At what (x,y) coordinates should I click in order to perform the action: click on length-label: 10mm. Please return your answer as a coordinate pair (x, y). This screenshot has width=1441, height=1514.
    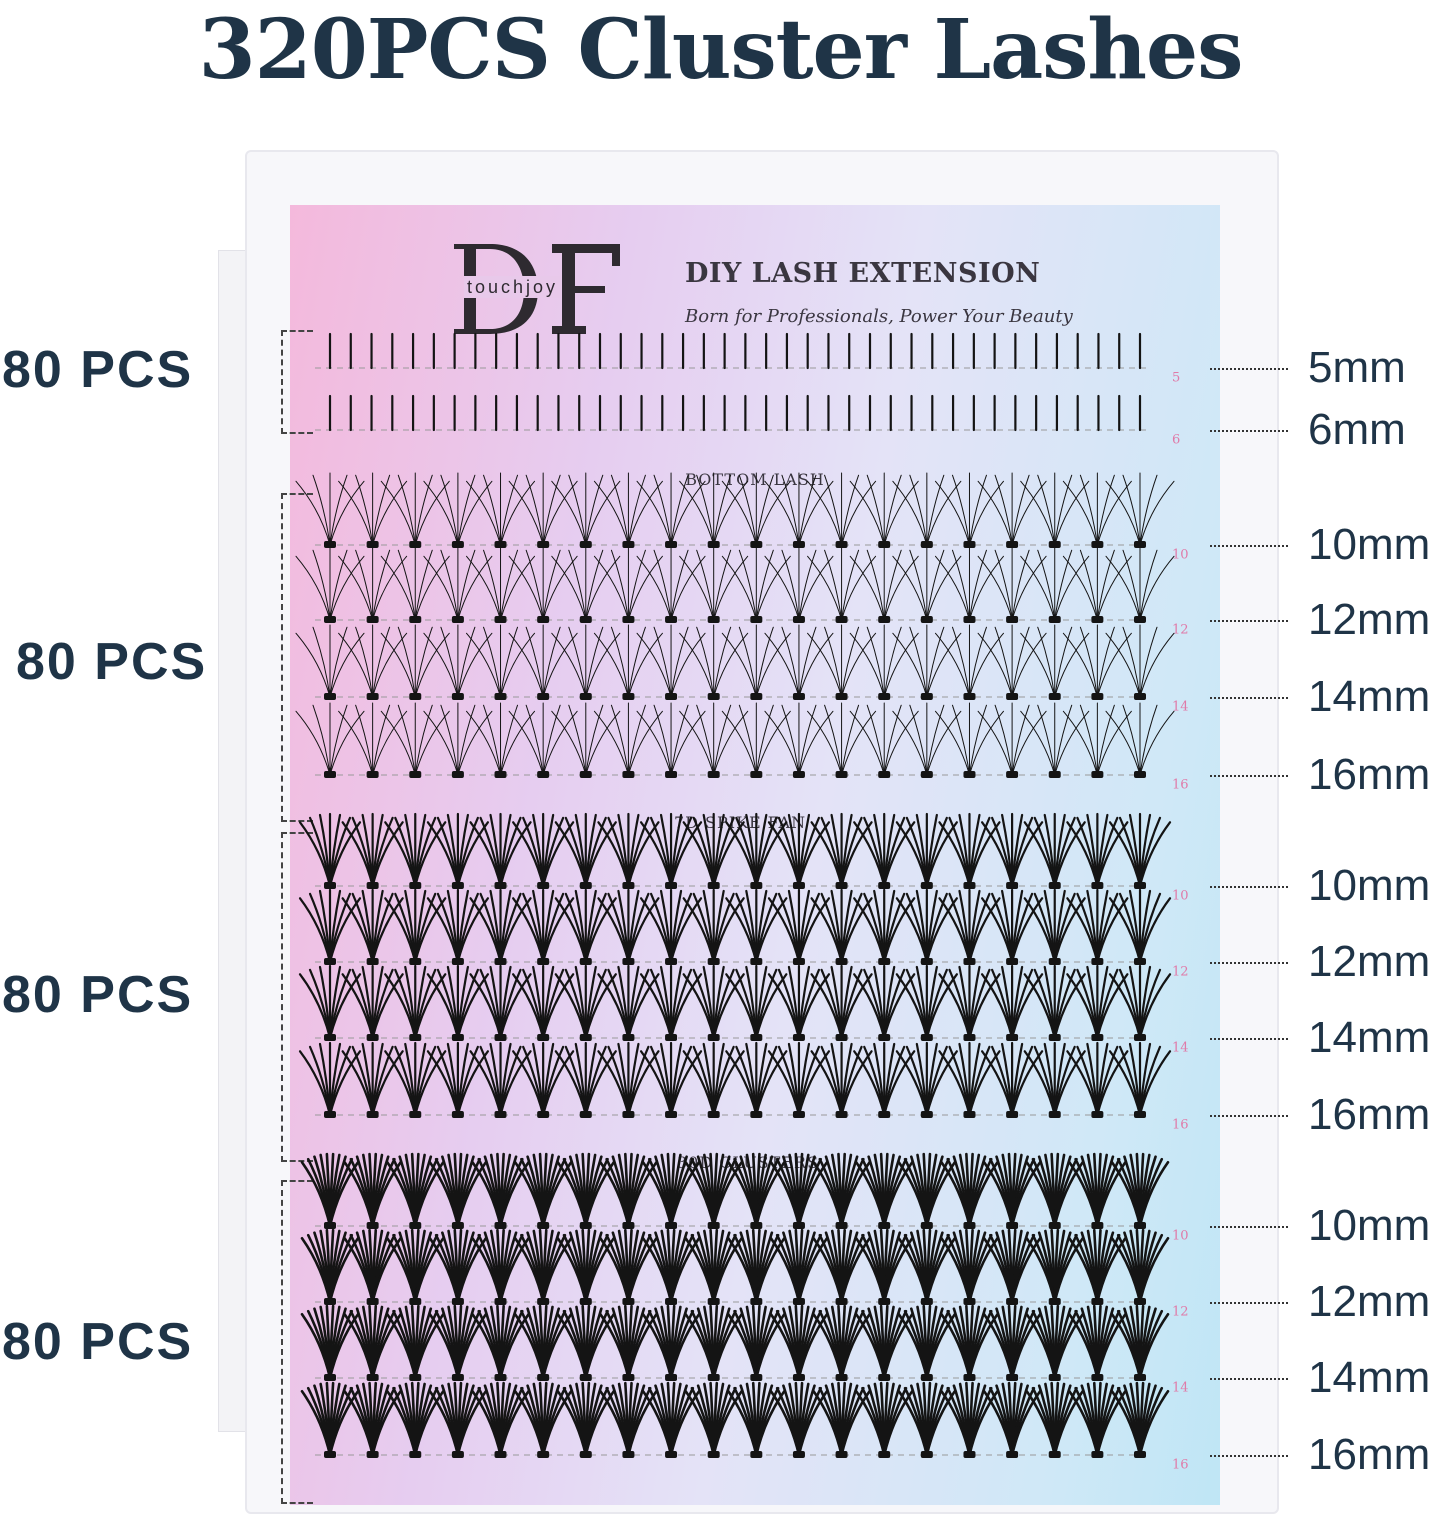
    Looking at the image, I should click on (1369, 1225).